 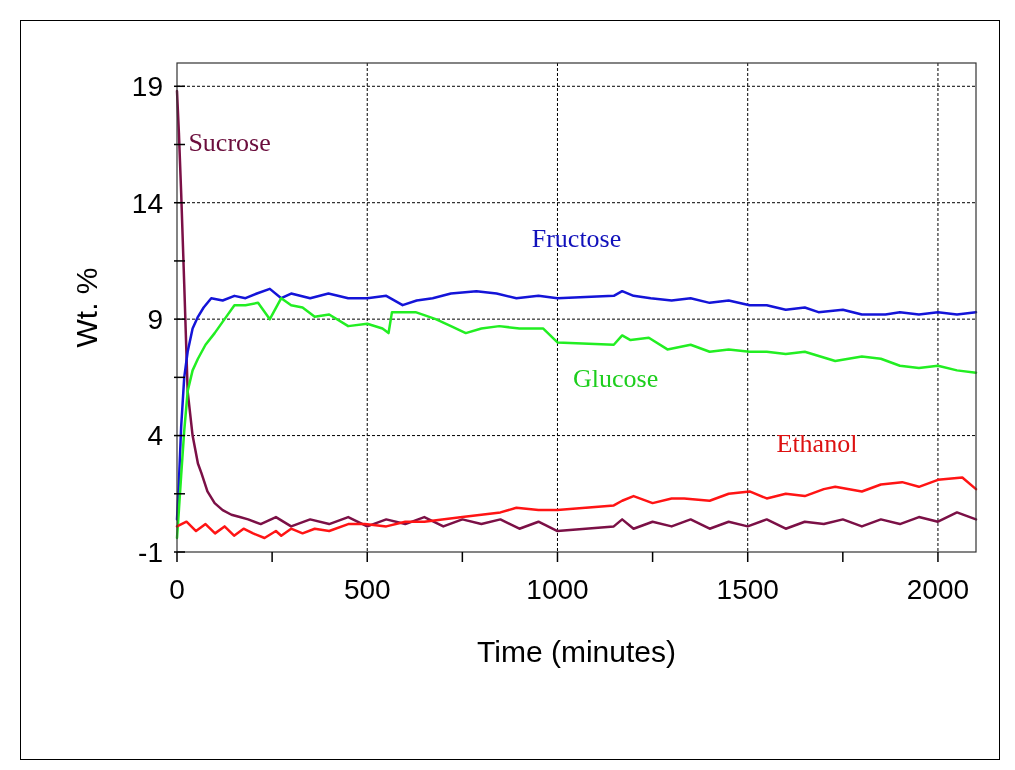 What do you see at coordinates (557, 589) in the screenshot?
I see `x-tick-label: 1000` at bounding box center [557, 589].